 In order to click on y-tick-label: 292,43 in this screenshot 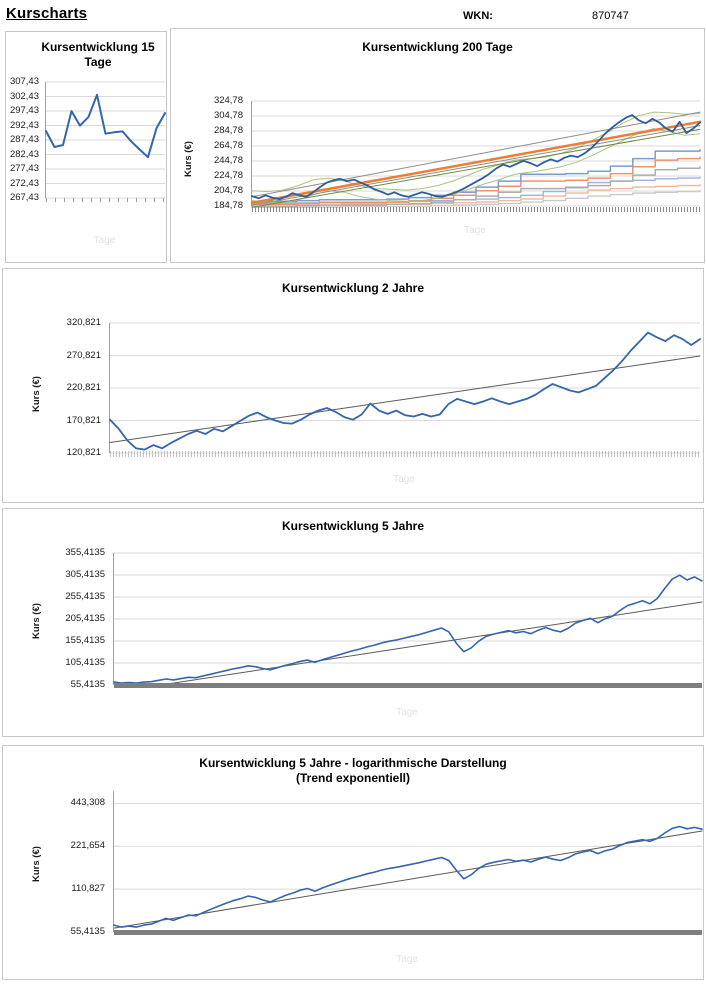, I will do `click(24, 125)`.